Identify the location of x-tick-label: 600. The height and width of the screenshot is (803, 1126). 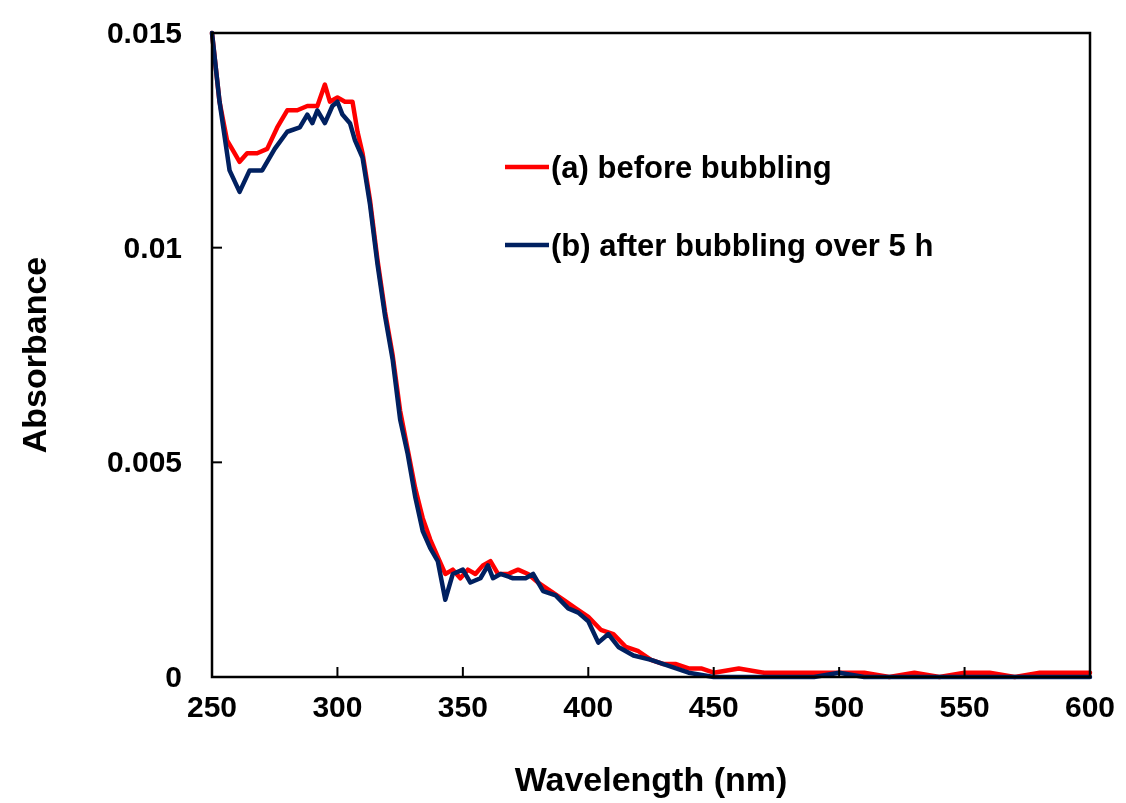
(1090, 706).